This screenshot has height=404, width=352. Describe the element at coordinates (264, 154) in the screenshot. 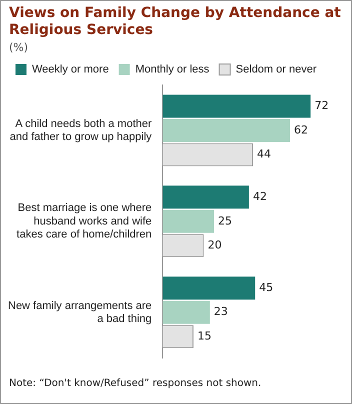

I see `data-label: 44` at that location.